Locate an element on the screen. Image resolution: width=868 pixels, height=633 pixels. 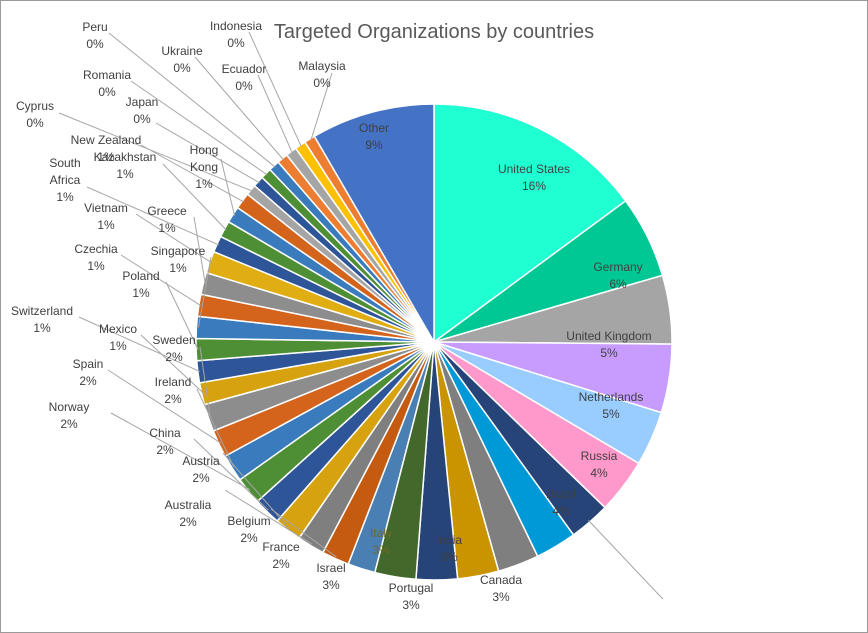
slice-label-australia: Australia 2% is located at coordinates (188, 513).